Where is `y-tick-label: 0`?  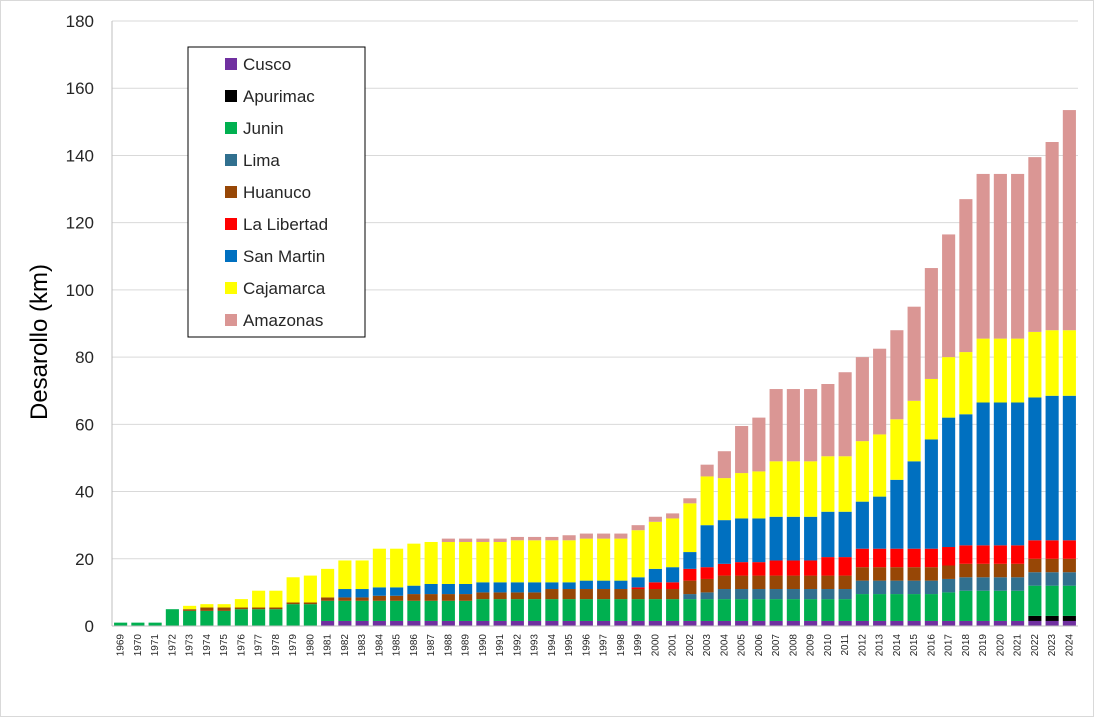
y-tick-label: 0 is located at coordinates (89, 626).